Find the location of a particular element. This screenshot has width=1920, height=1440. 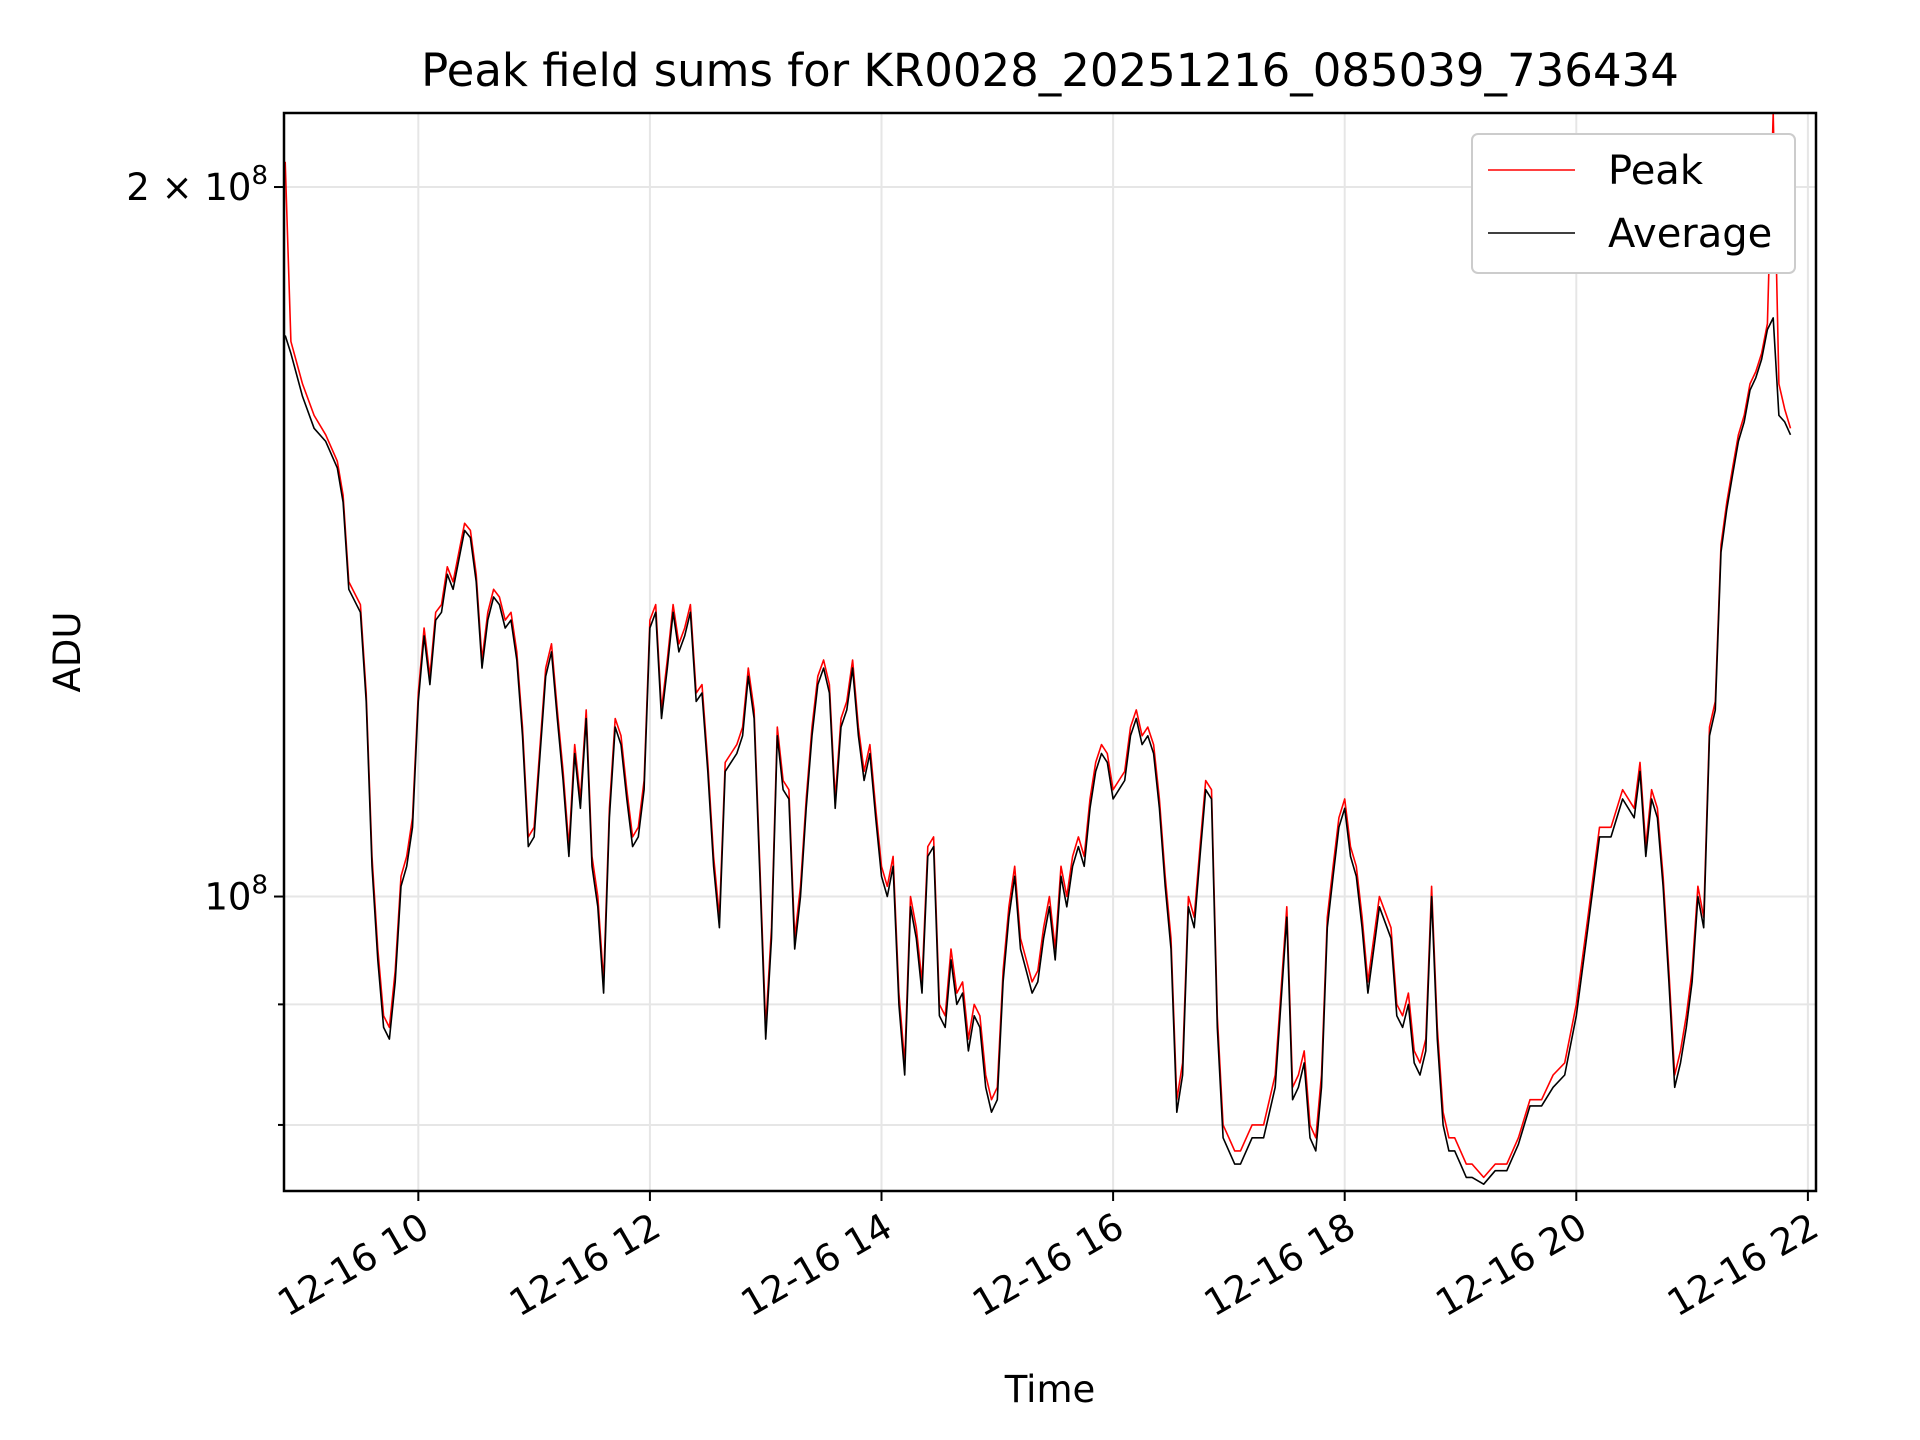

legend: Peak Average is located at coordinates (1633, 203).